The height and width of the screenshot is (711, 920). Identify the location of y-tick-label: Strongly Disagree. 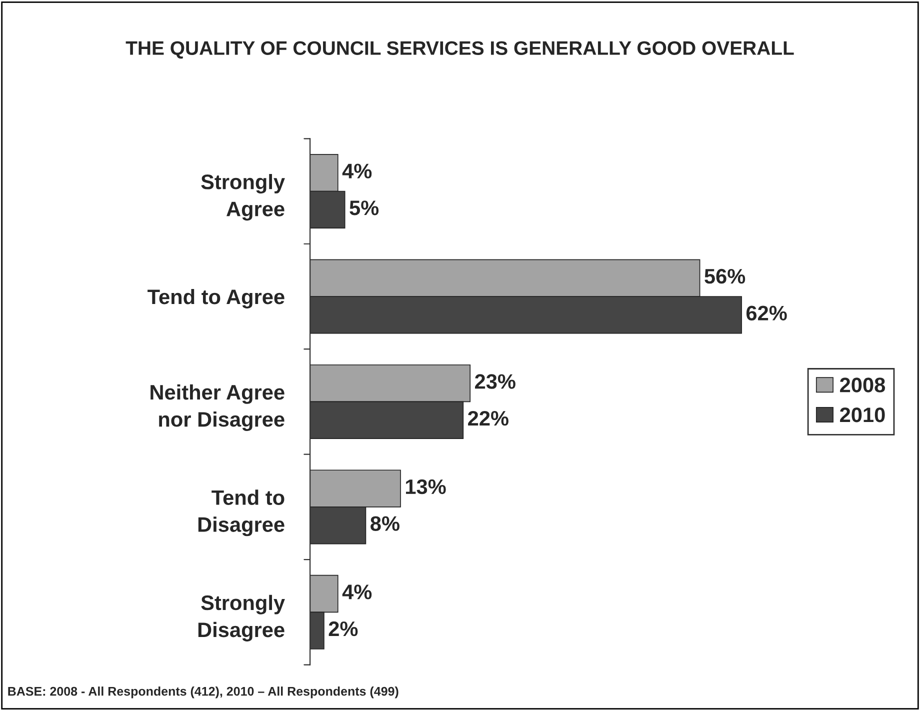
(241, 618).